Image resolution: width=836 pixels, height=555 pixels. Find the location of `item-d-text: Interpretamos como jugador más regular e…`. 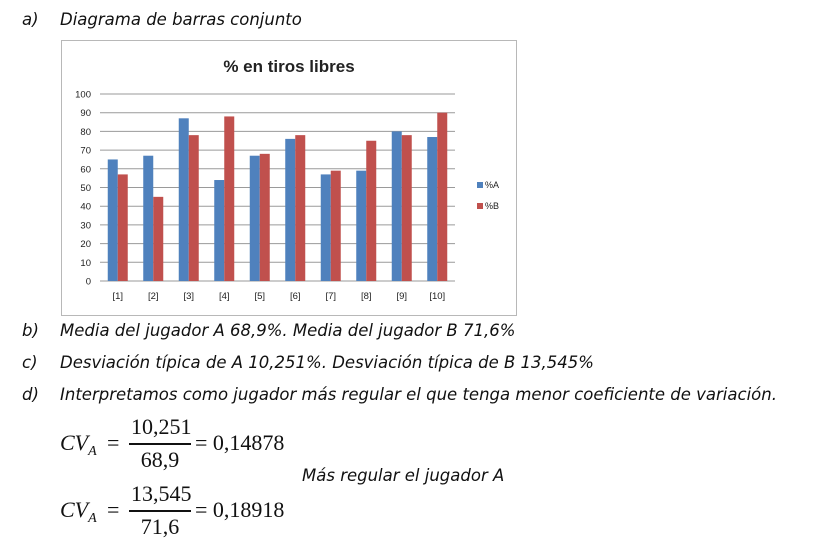

item-d-text: Interpretamos como jugador más regular e… is located at coordinates (418, 394).